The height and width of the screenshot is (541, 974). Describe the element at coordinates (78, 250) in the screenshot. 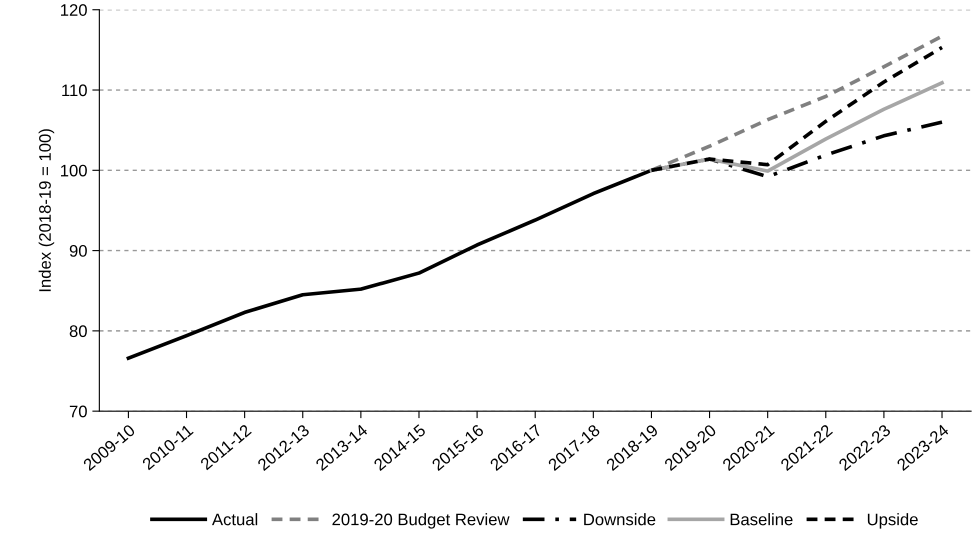

I see `y-tick-label: 90` at that location.